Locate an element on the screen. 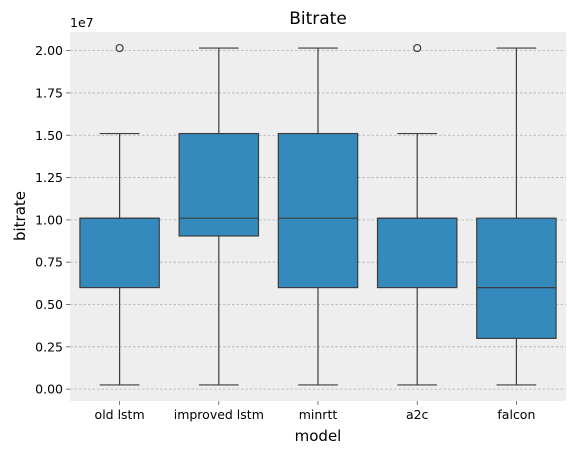  y-axis-ticks: 0.00 0.25 0.50 0.75 1.00 1.25 1.50 1.75 2.00 is located at coordinates (52, 220).